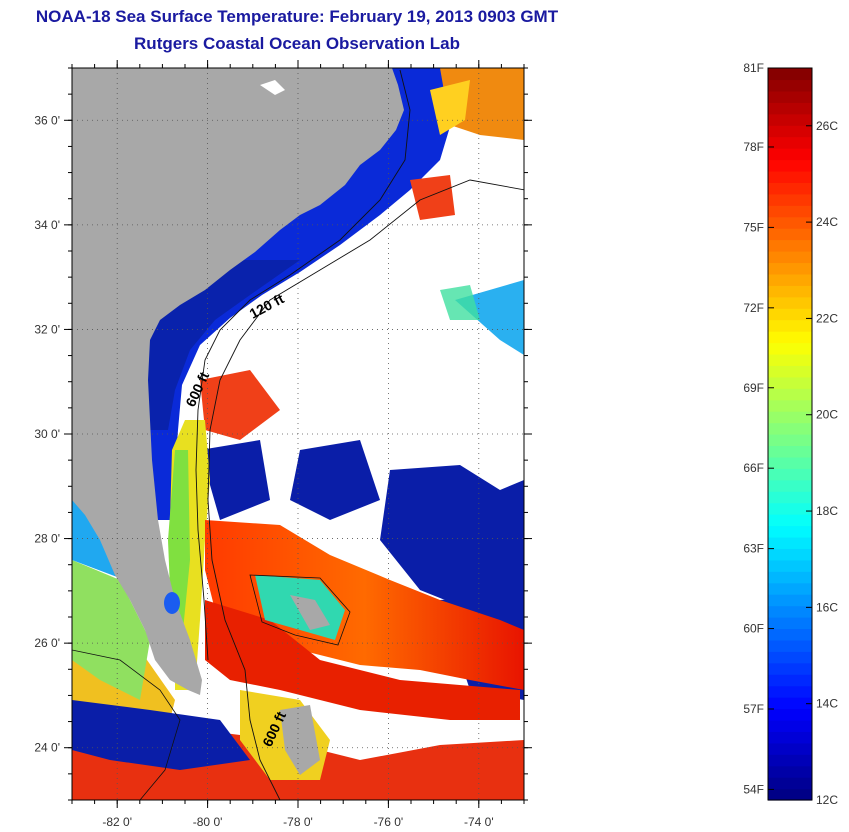 Image resolution: width=849 pixels, height=832 pixels. I want to click on offshore-warm-patches, so click(327, 307).